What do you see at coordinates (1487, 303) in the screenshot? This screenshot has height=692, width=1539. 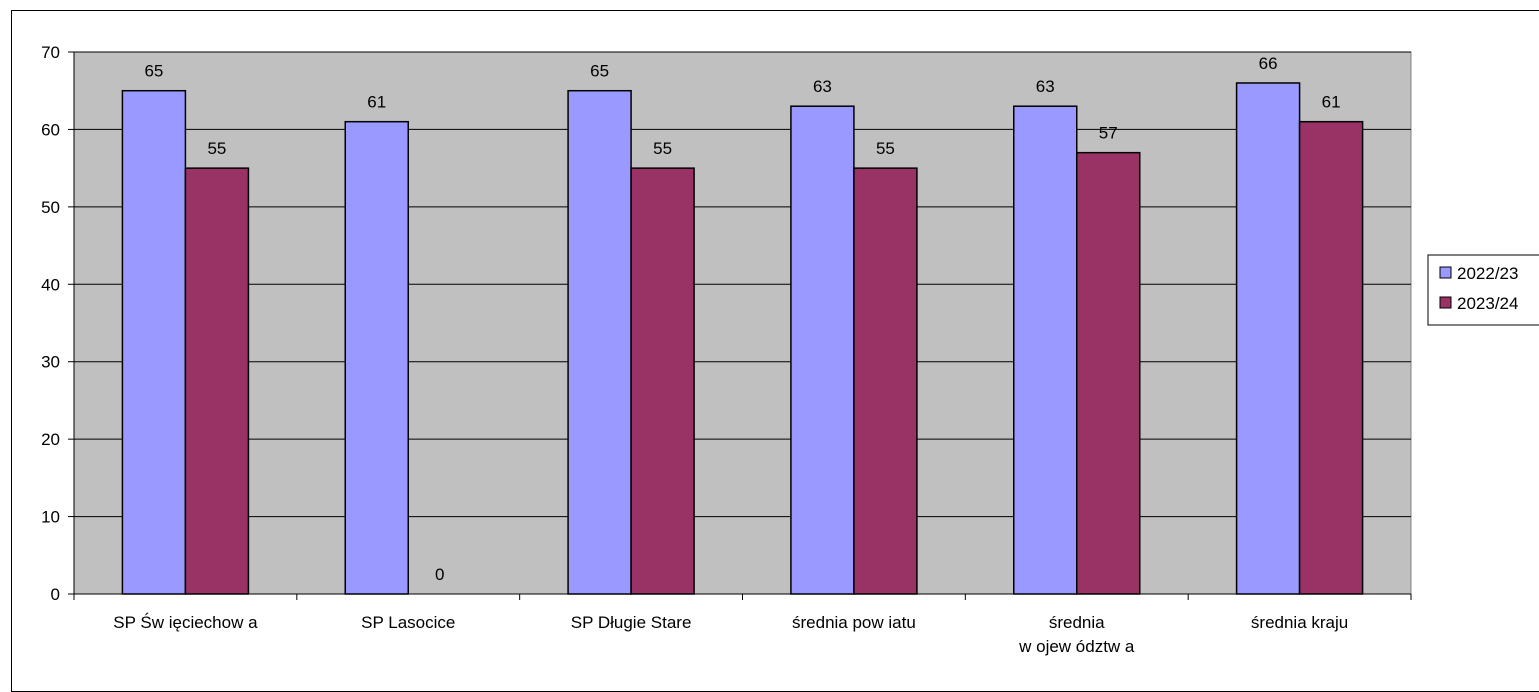 I see `legend-label: 2023/24` at bounding box center [1487, 303].